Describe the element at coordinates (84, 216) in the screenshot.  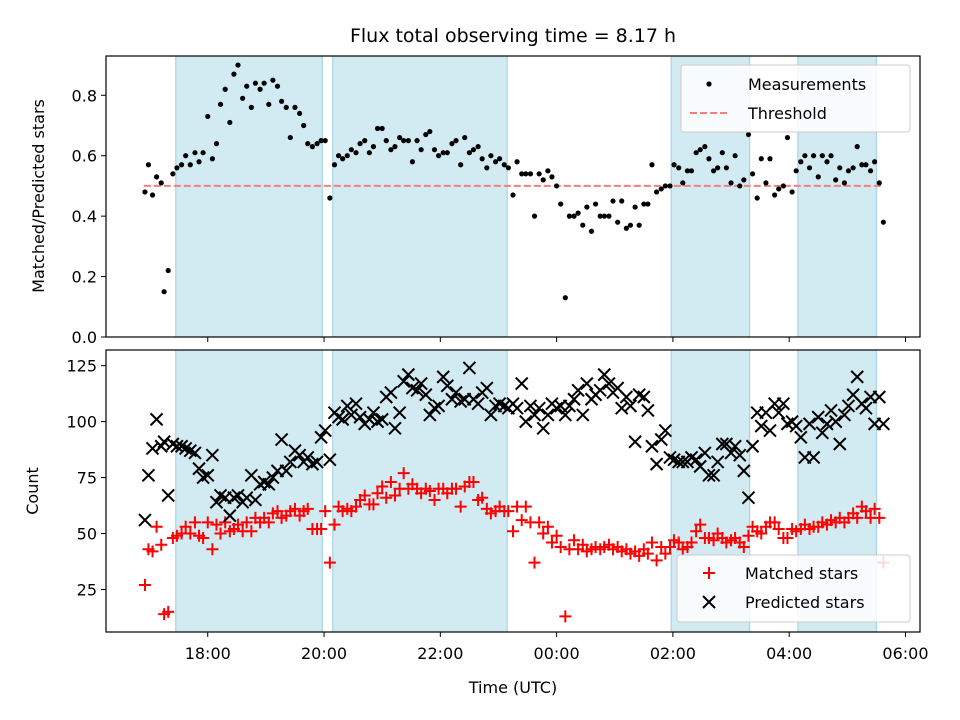
I see `top-y-tick-label: 0.4` at that location.